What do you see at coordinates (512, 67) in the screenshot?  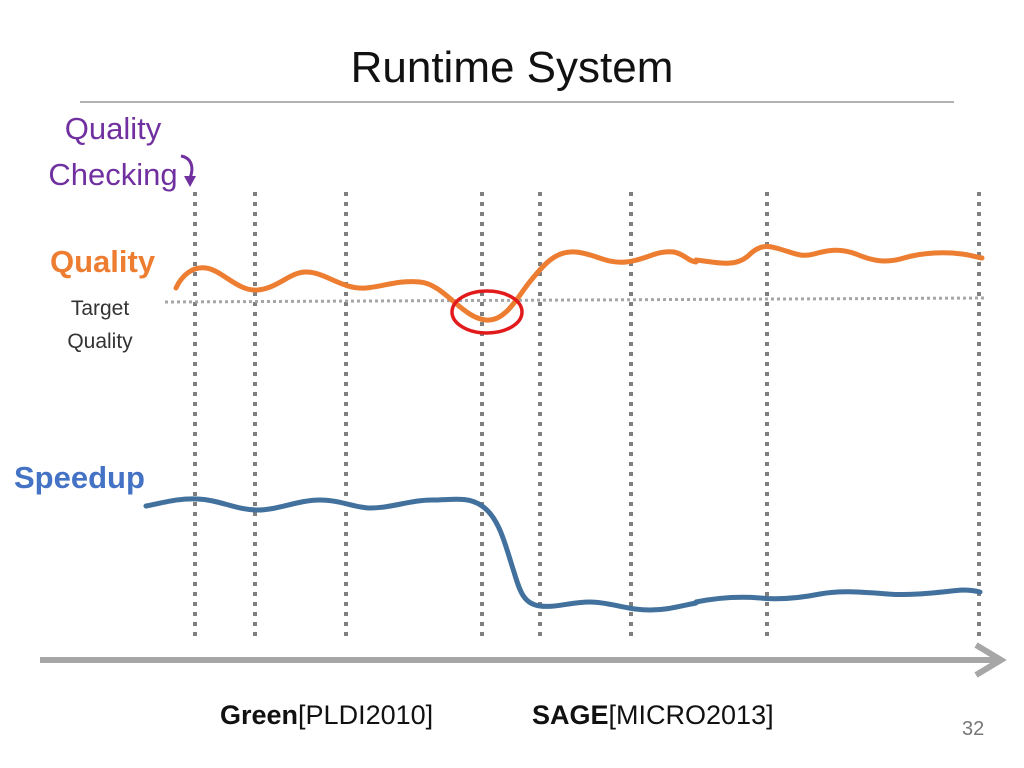 I see `slide-title: Runtime System` at bounding box center [512, 67].